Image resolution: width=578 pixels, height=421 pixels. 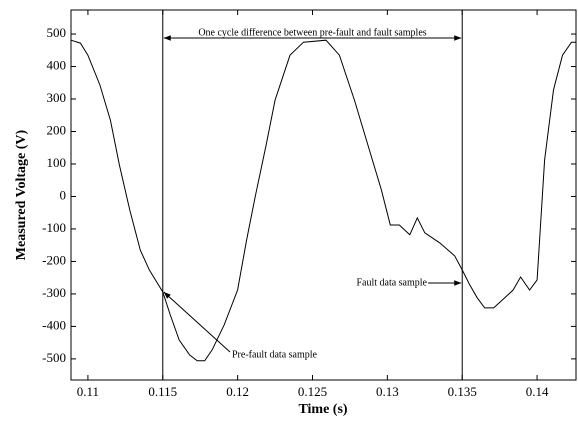 What do you see at coordinates (57, 162) in the screenshot?
I see `y-tick-label: 100` at bounding box center [57, 162].